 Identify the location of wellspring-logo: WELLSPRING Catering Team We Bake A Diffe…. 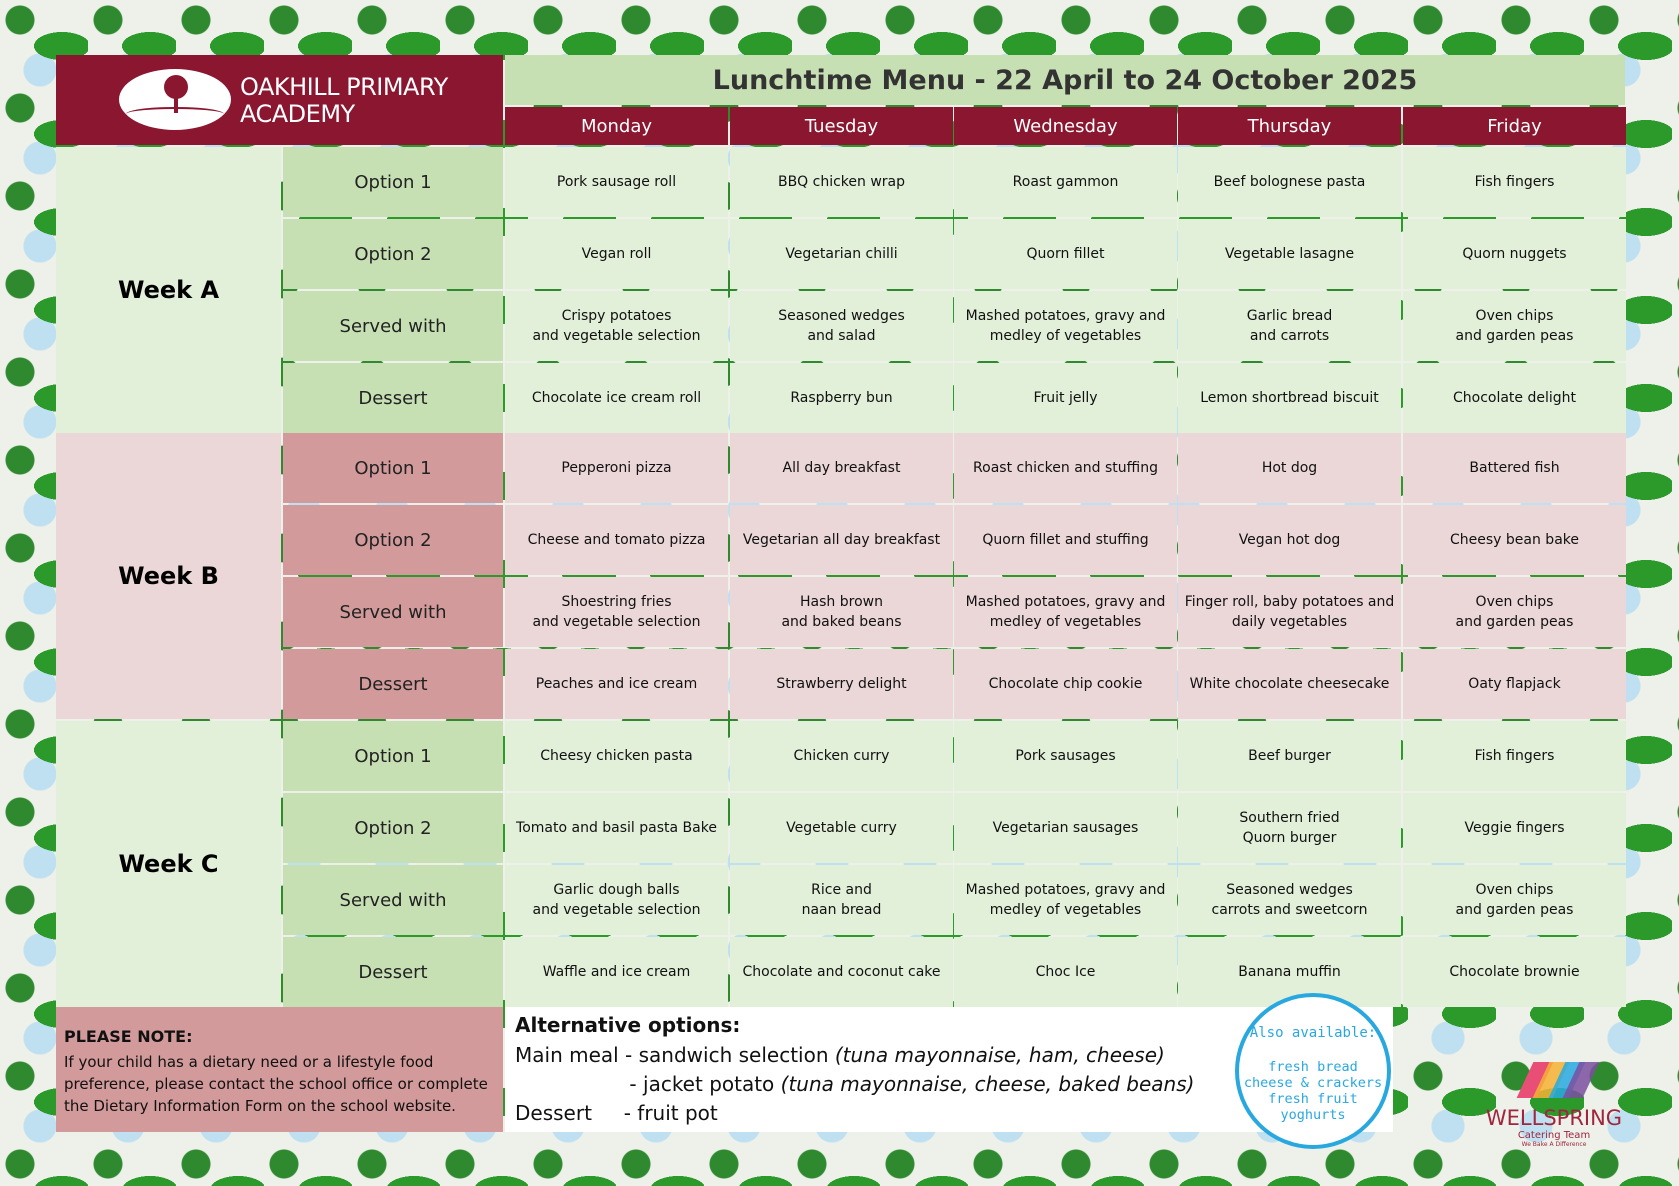
(1554, 1104).